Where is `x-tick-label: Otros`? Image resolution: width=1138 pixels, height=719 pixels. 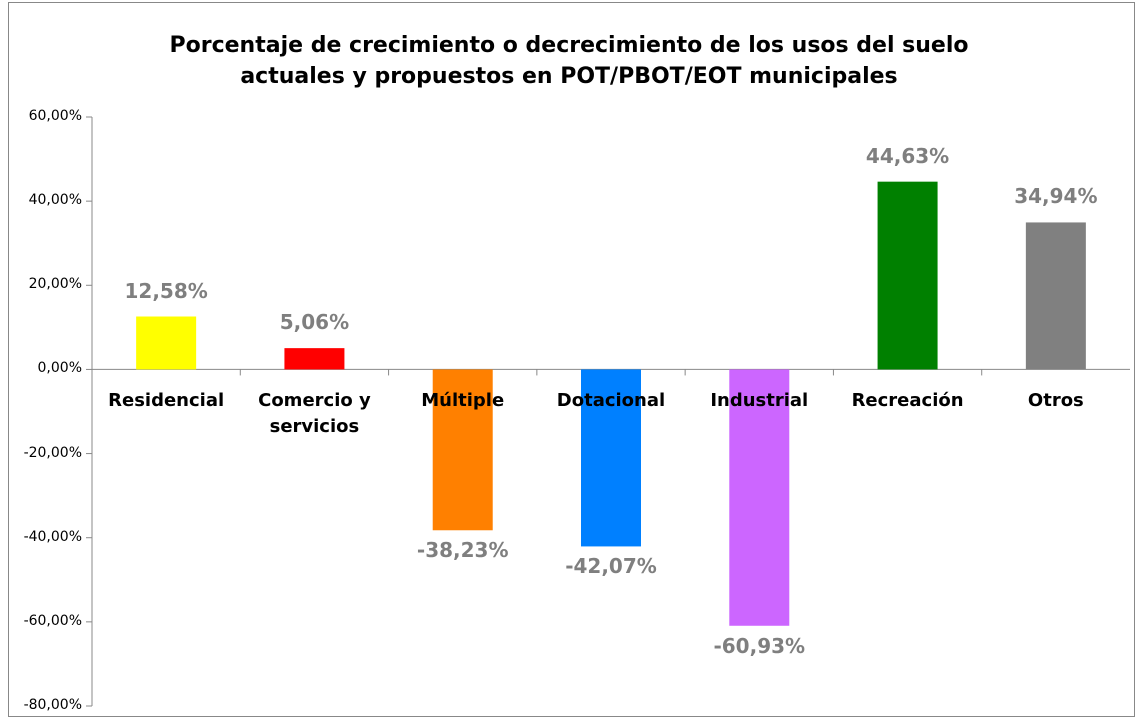
x-tick-label: Otros is located at coordinates (1055, 401).